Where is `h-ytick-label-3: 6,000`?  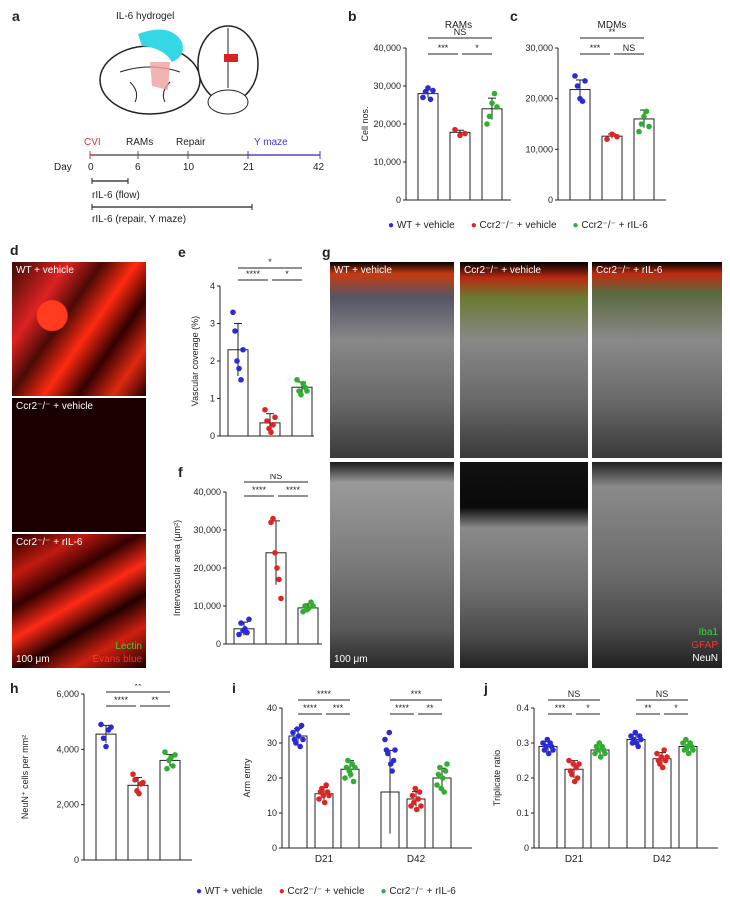
h-ytick-label-3: 6,000 is located at coordinates (67, 694).